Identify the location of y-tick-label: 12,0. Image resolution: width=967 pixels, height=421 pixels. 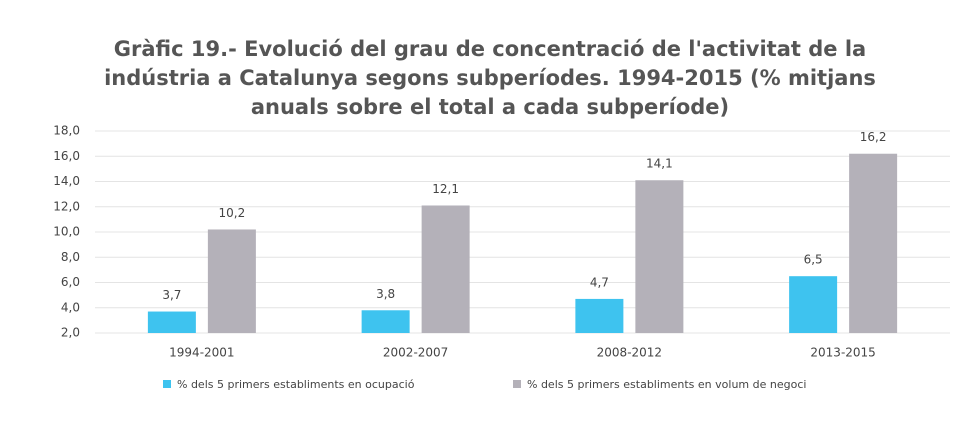
(66, 206).